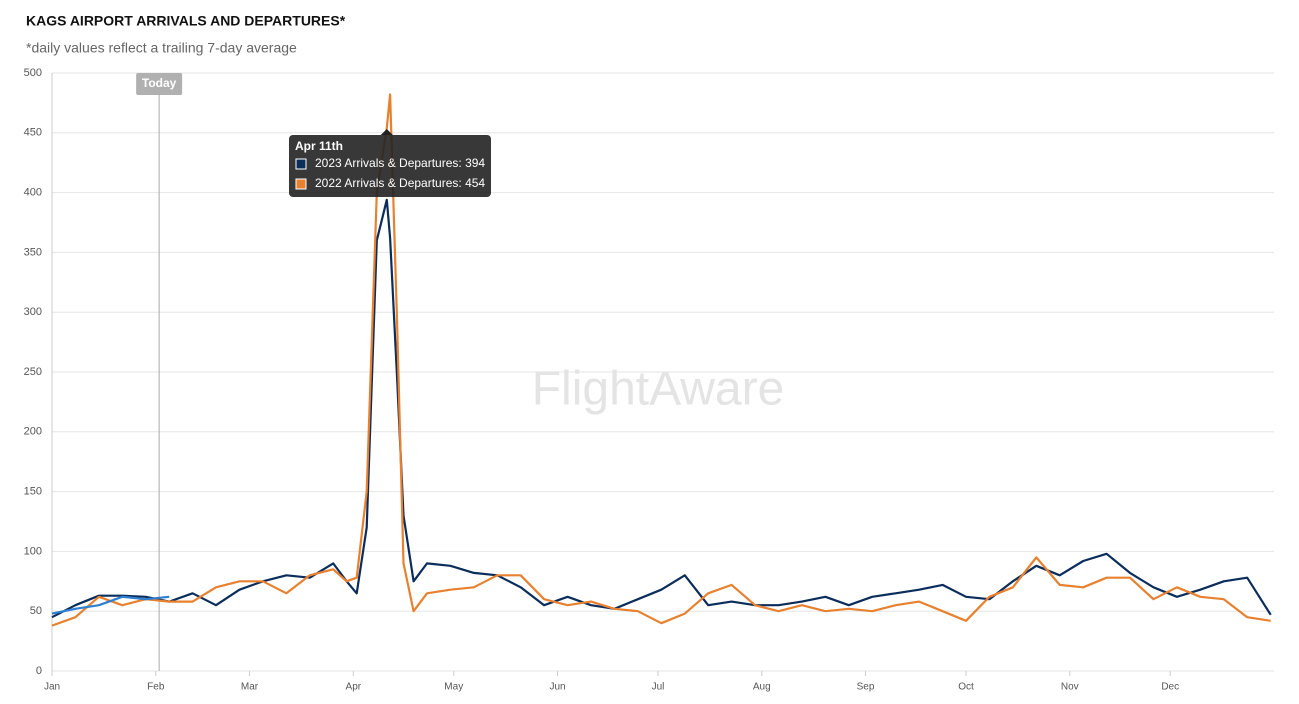  What do you see at coordinates (400, 163) in the screenshot?
I see `tooltip-row: 2023 Arrivals & Departures: 394` at bounding box center [400, 163].